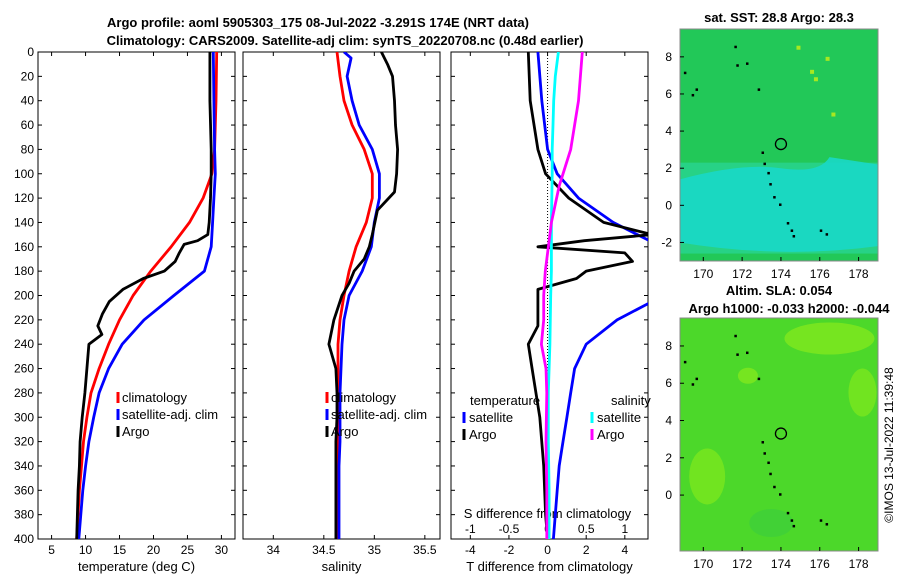  Describe the element at coordinates (491, 417) in the screenshot. I see `legend-temperature-satellite: satellite` at that location.